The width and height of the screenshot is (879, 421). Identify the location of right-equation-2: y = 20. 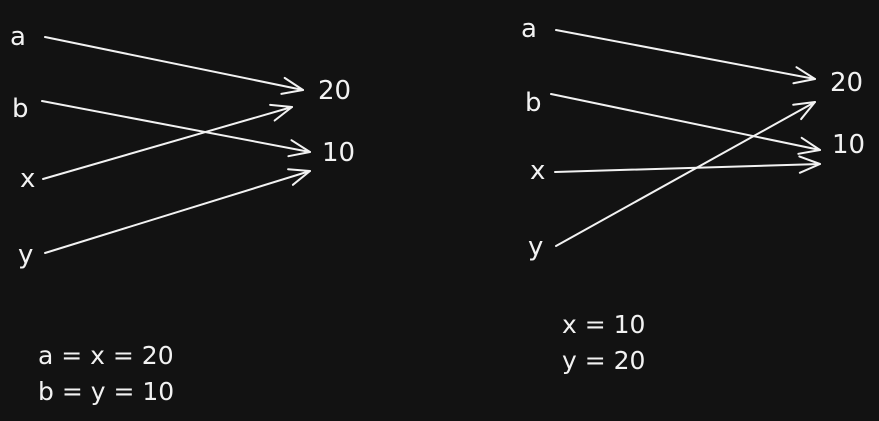
(604, 360).